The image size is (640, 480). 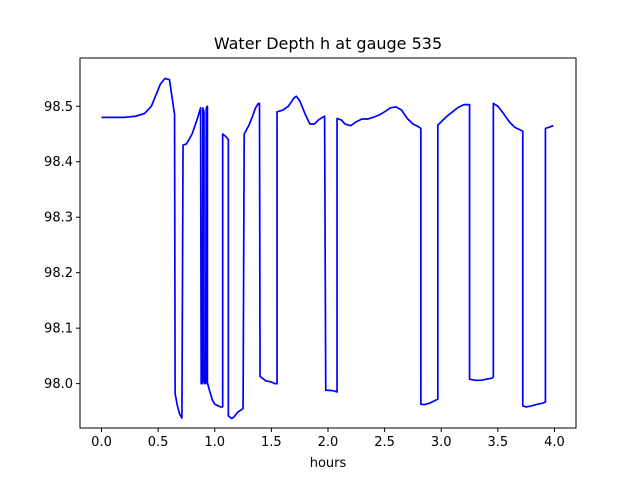 I want to click on y-tick-label: 98.0, so click(x=58, y=384).